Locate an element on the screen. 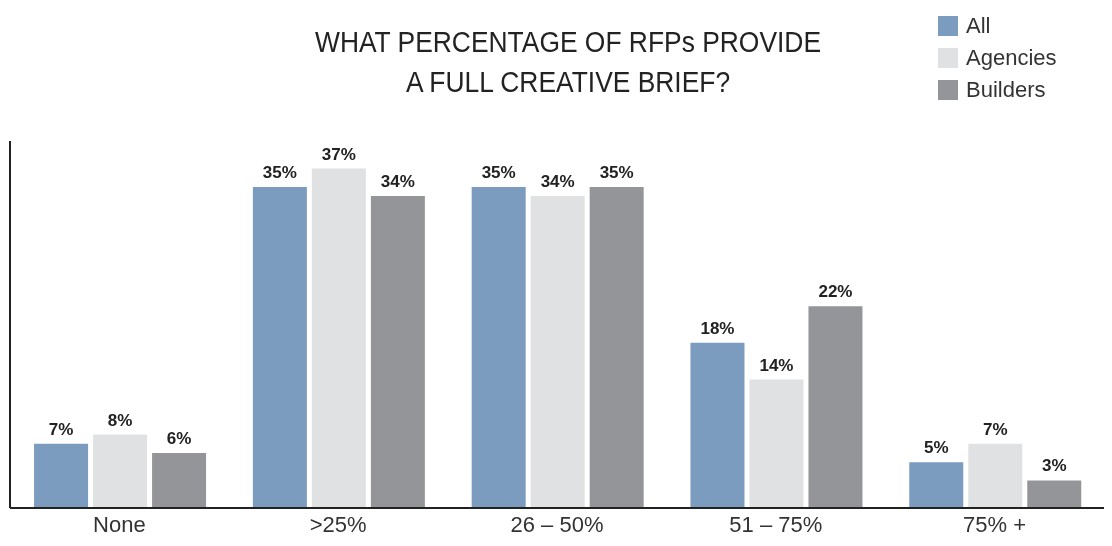 This screenshot has width=1112, height=546. x-tick-label: 26 – 50% is located at coordinates (557, 524).